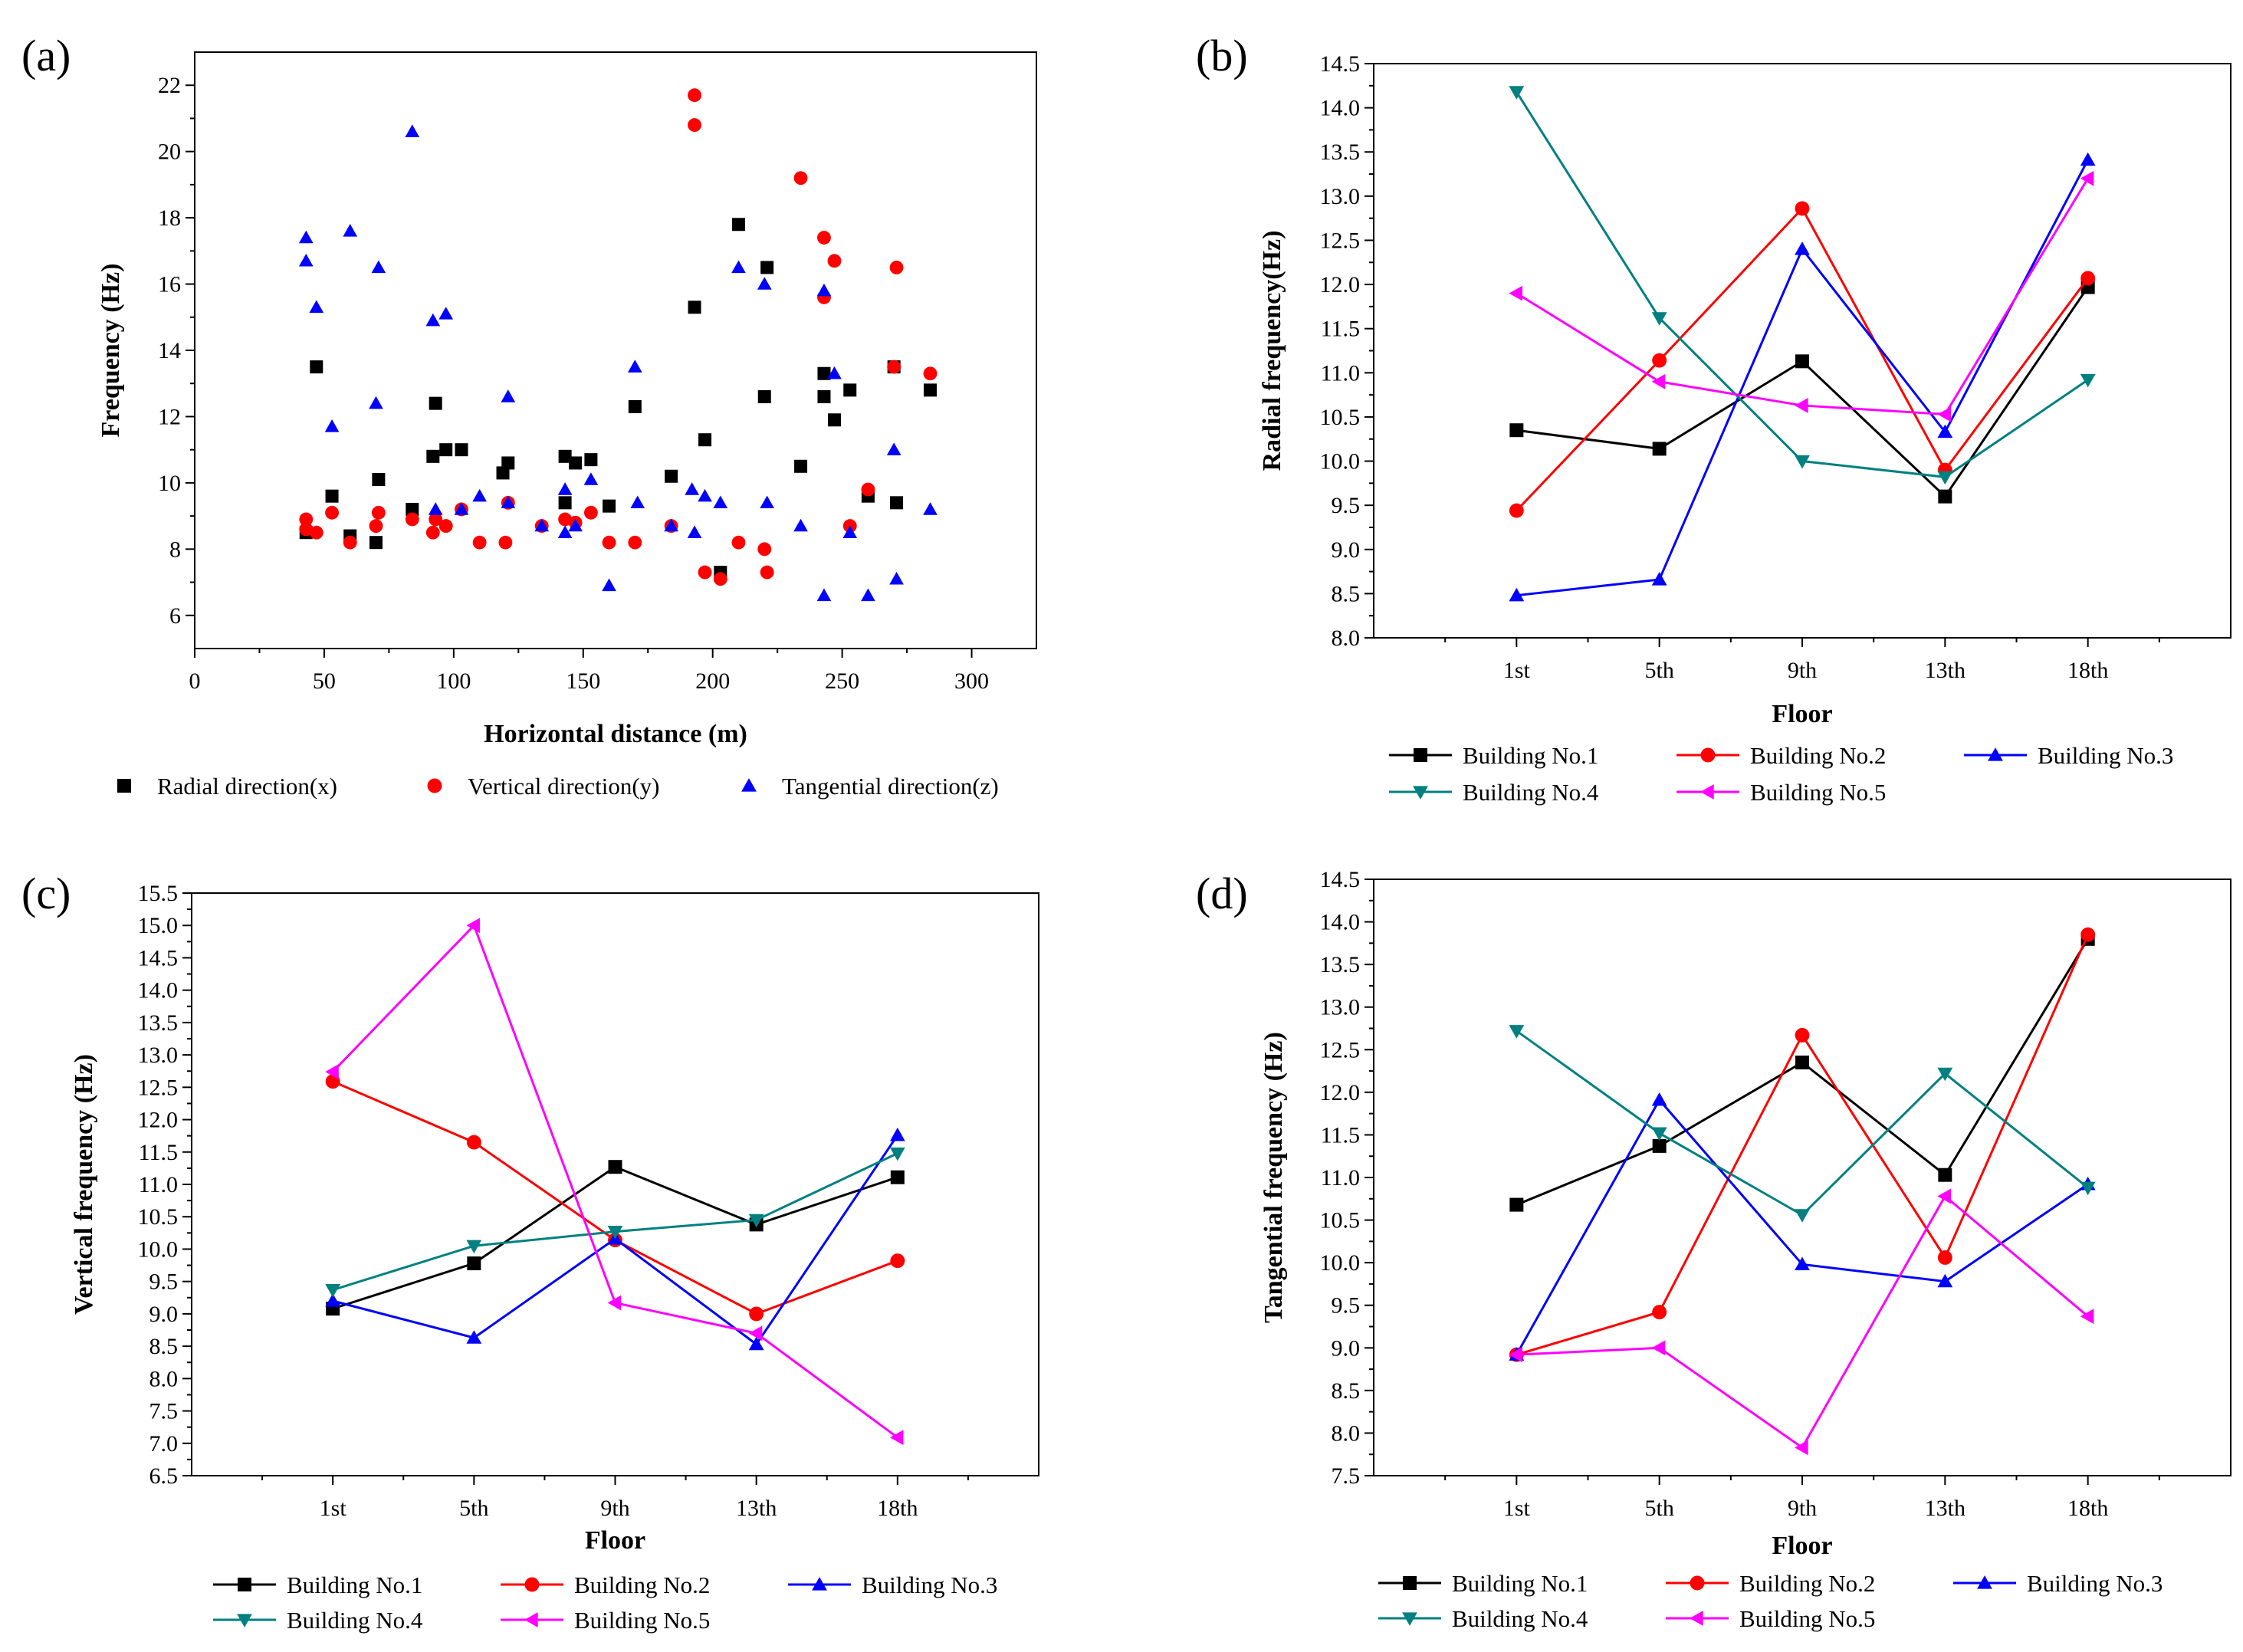  I want to click on y-tick-label: 13.0, so click(1340, 196).